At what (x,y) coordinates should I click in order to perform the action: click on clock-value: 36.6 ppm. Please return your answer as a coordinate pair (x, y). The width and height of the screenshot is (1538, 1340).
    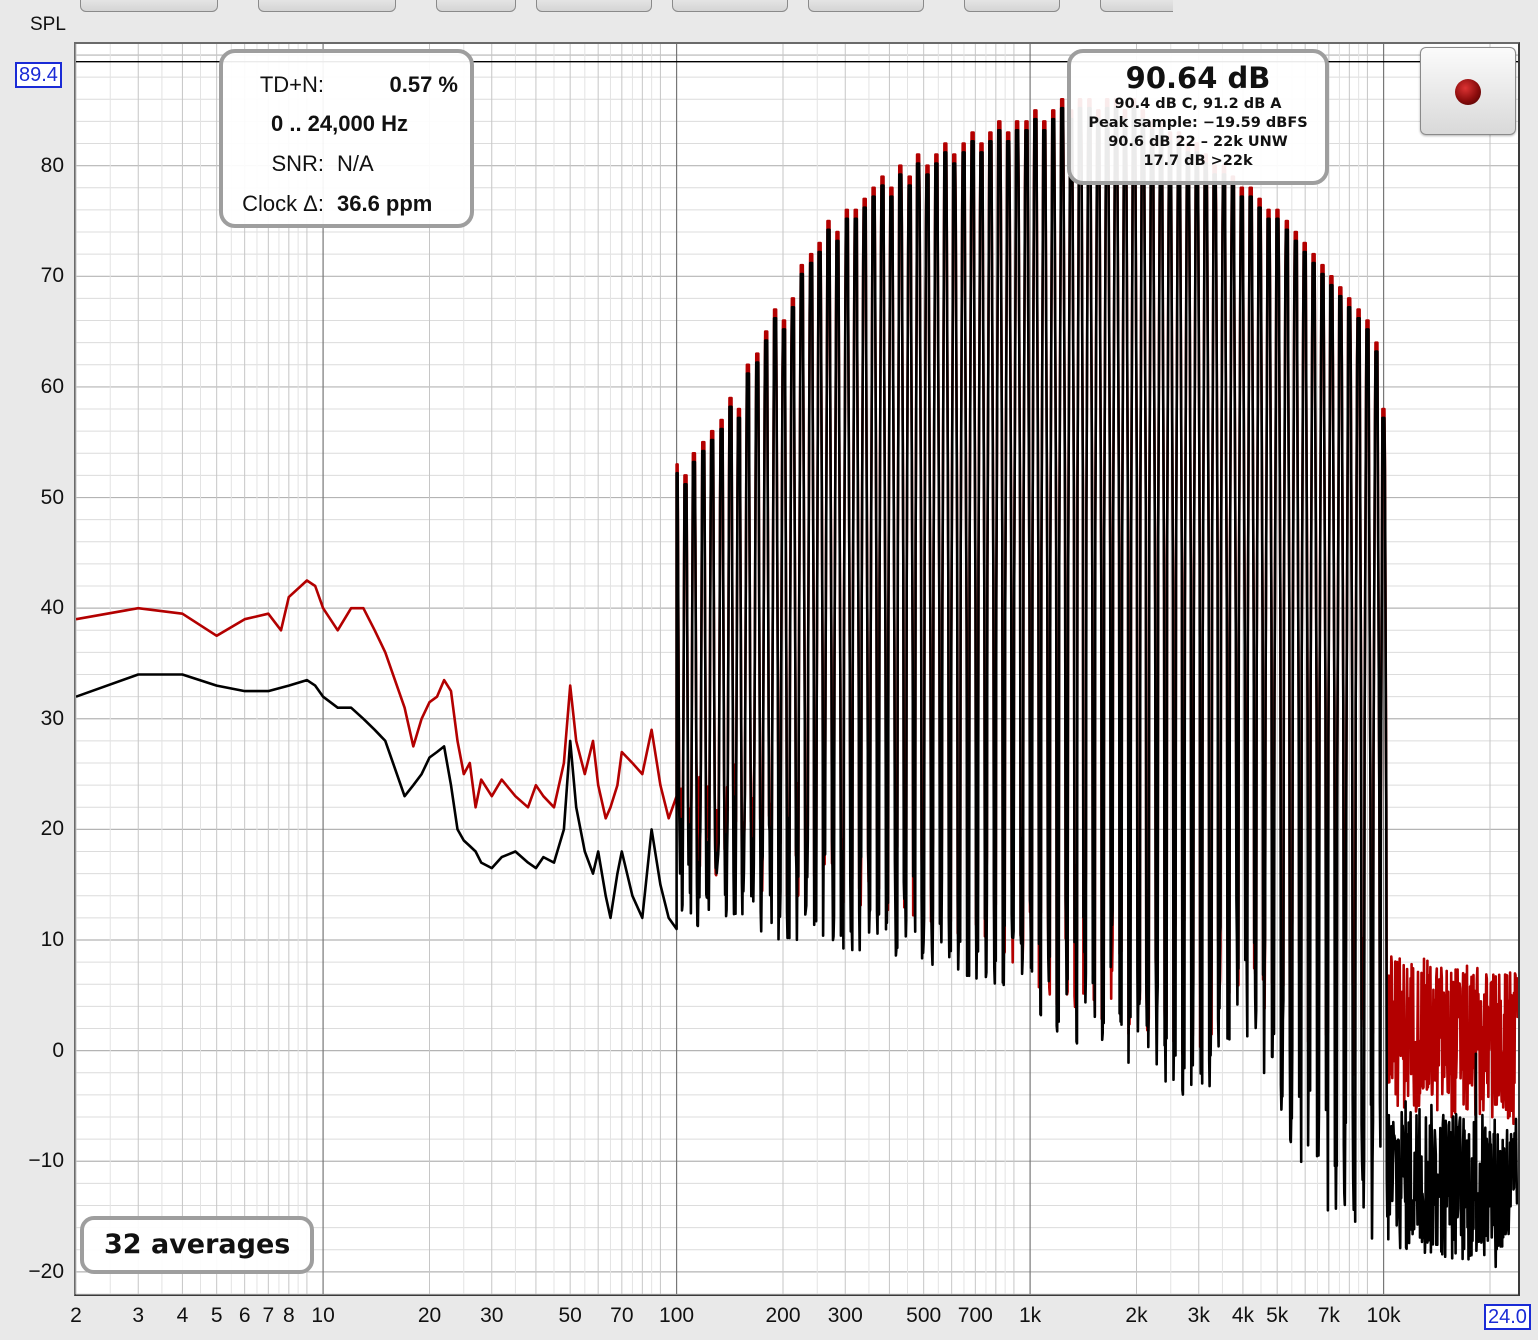
    Looking at the image, I should click on (385, 203).